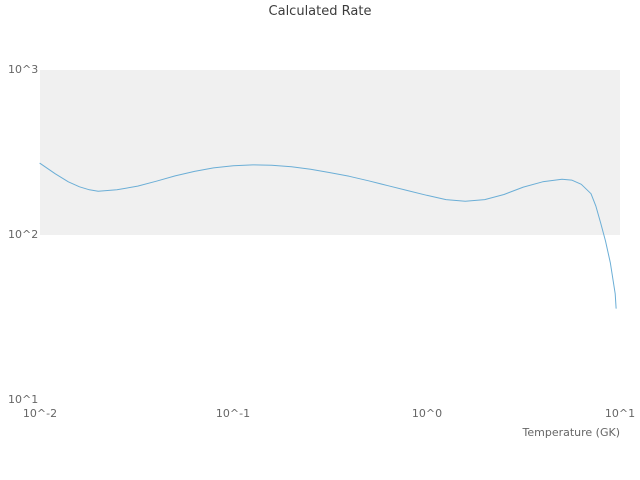  Describe the element at coordinates (23, 399) in the screenshot. I see `y-tick-label-10: 10^1` at that location.